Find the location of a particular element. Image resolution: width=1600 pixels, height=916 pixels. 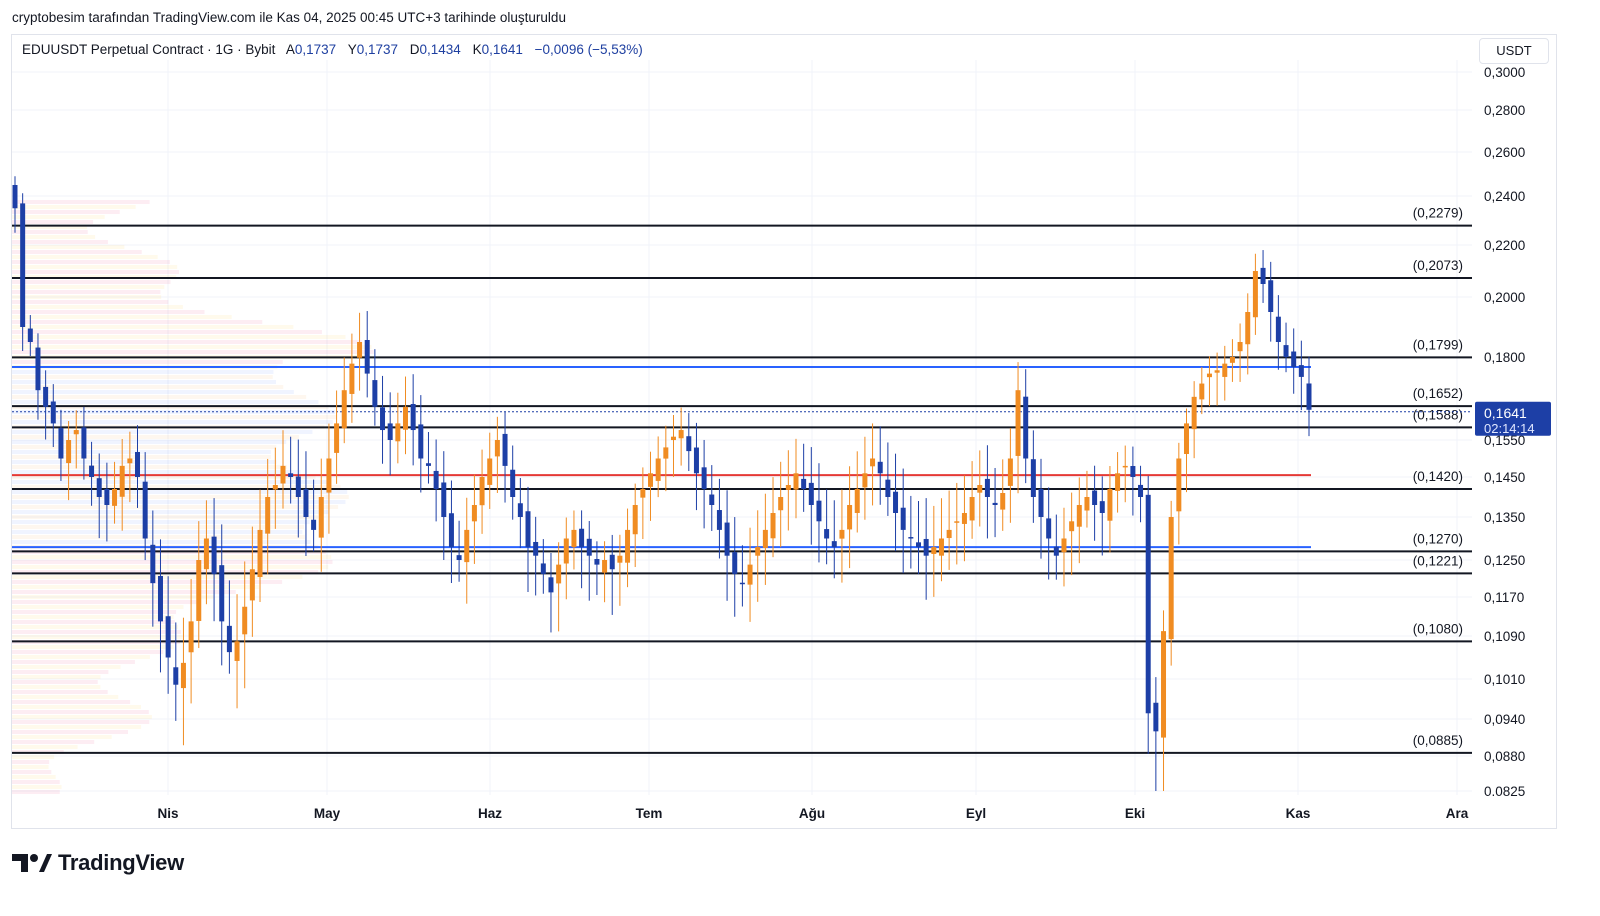

high-key: Y is located at coordinates (352, 49).